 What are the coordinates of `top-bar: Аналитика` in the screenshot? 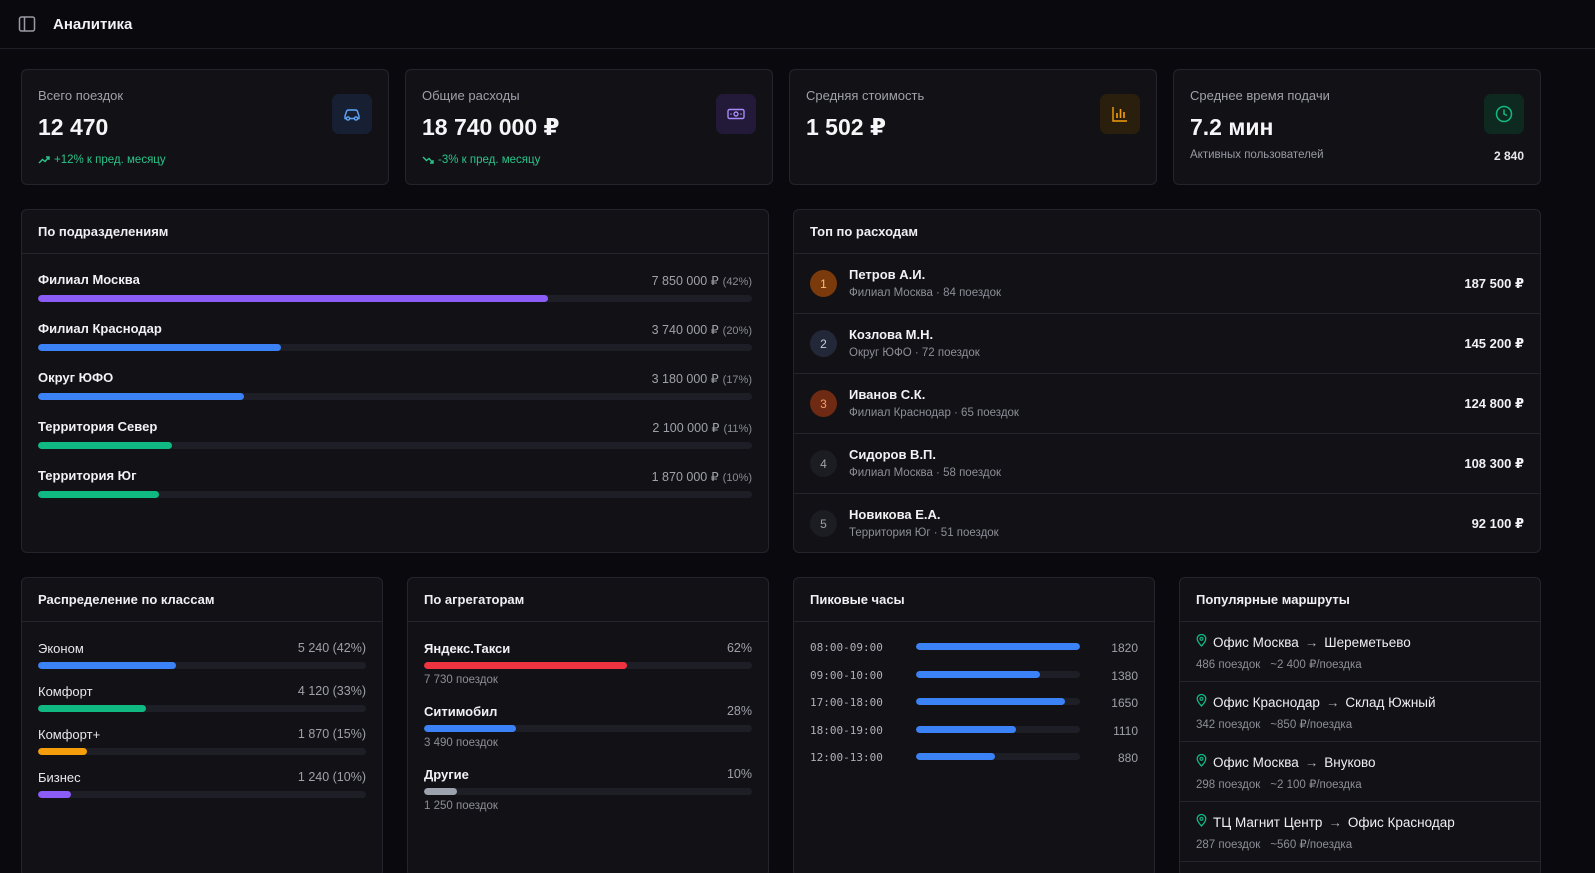 It's located at (797, 24).